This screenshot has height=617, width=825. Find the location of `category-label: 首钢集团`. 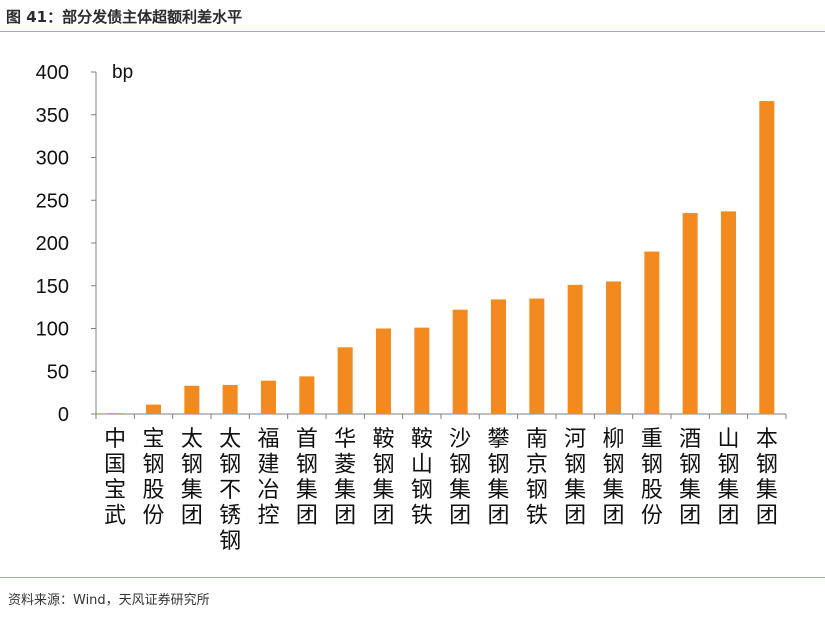

category-label: 首钢集团 is located at coordinates (307, 478).